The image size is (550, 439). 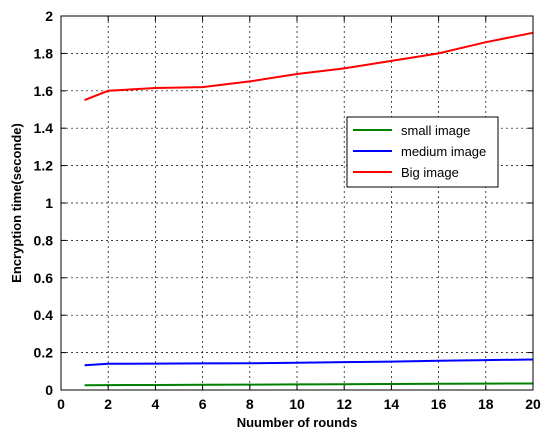 What do you see at coordinates (44, 278) in the screenshot?
I see `y-tick-label: 0.6` at bounding box center [44, 278].